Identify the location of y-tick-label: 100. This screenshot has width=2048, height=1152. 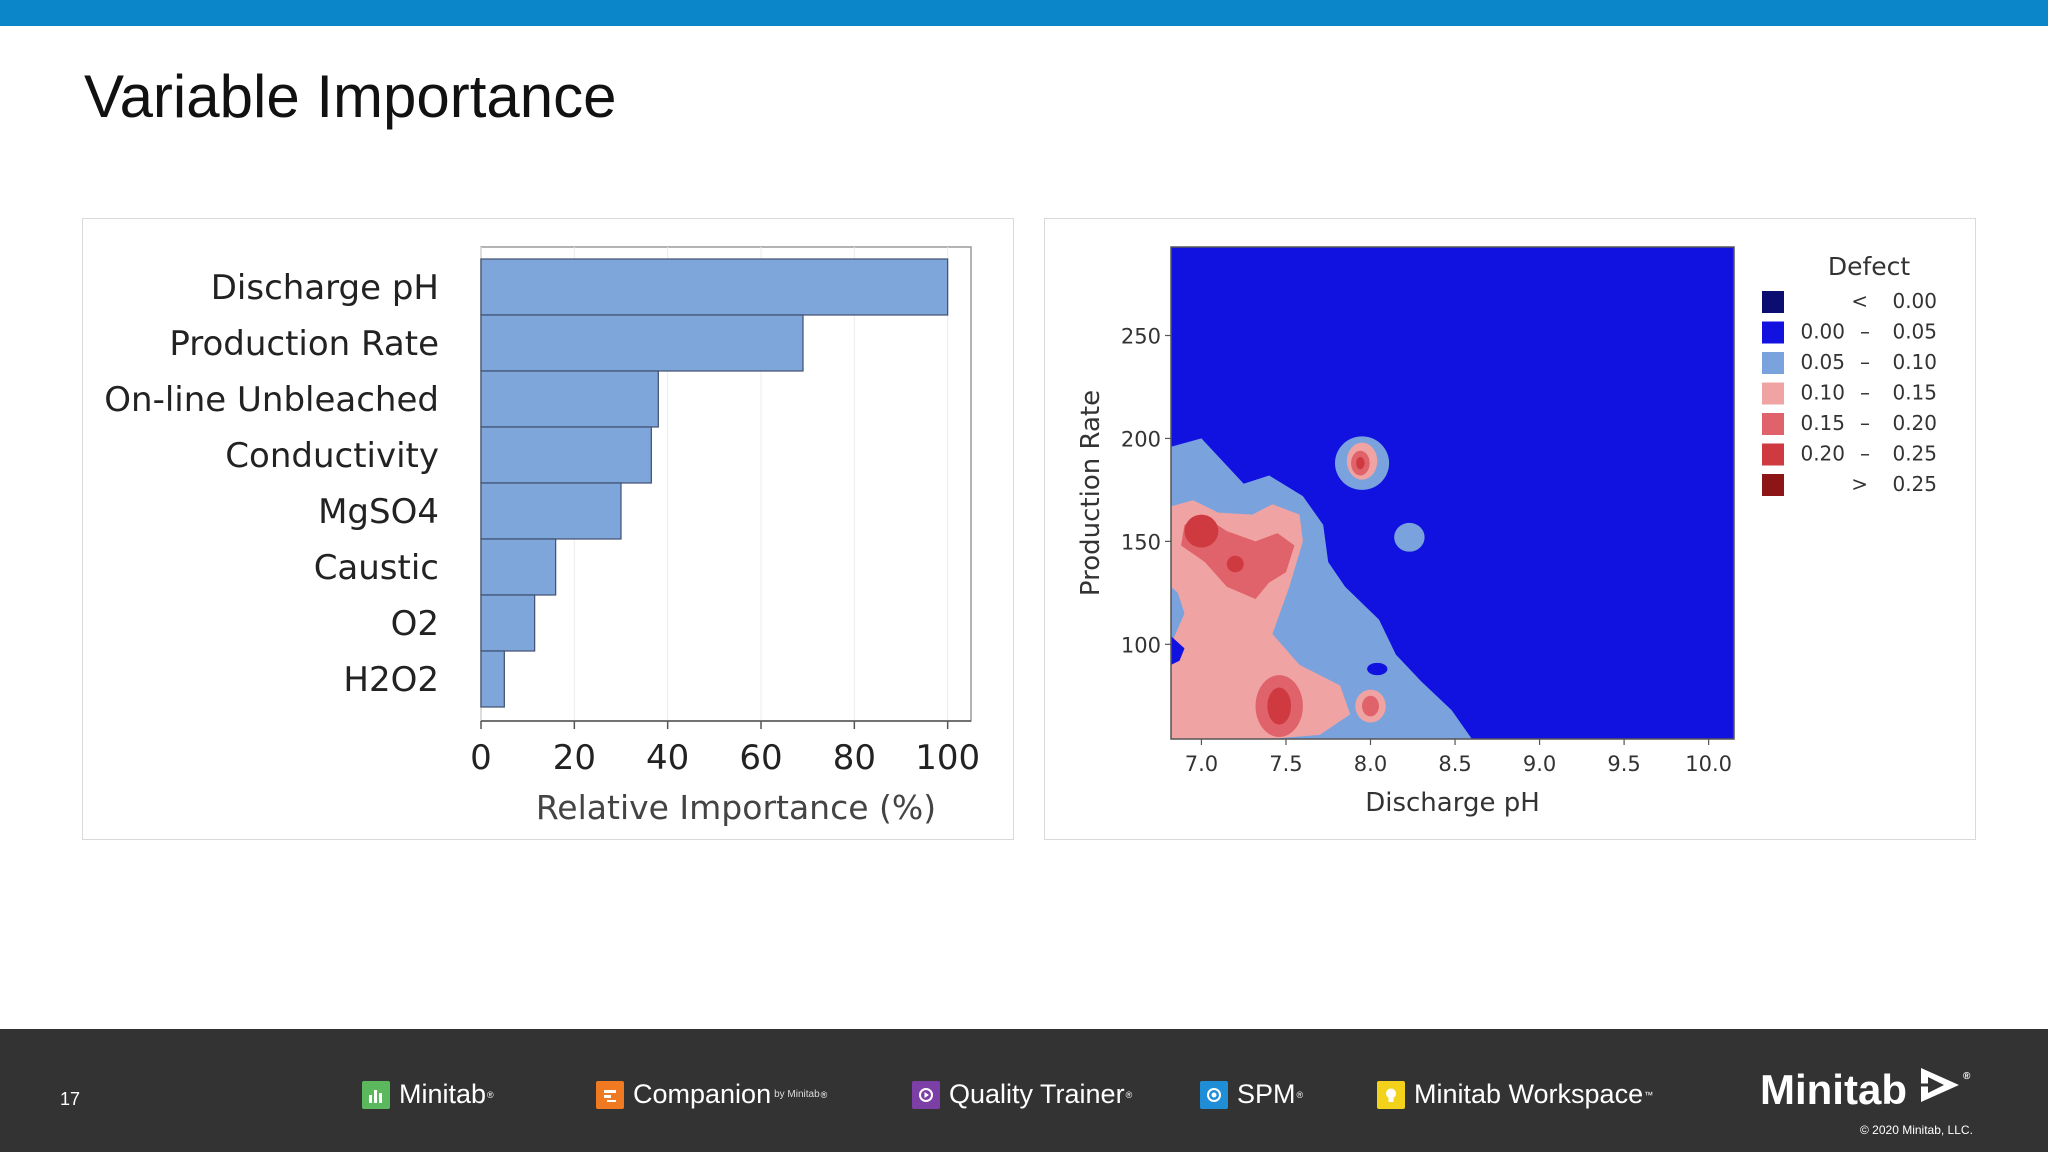
(1141, 645).